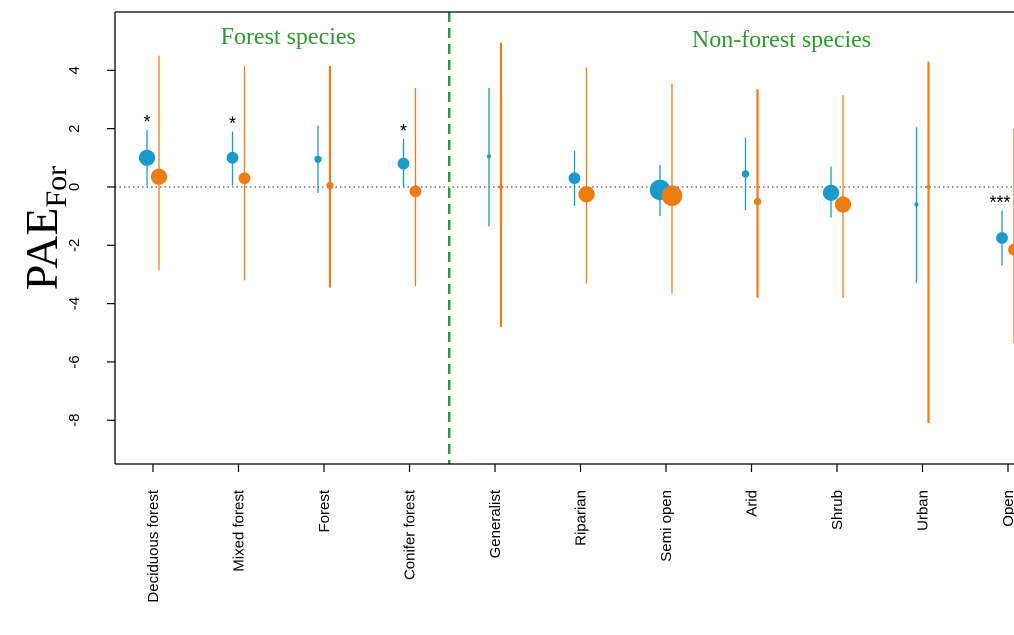 Image resolution: width=1014 pixels, height=635 pixels. Describe the element at coordinates (239, 530) in the screenshot. I see `category-label: Mixed forest` at that location.